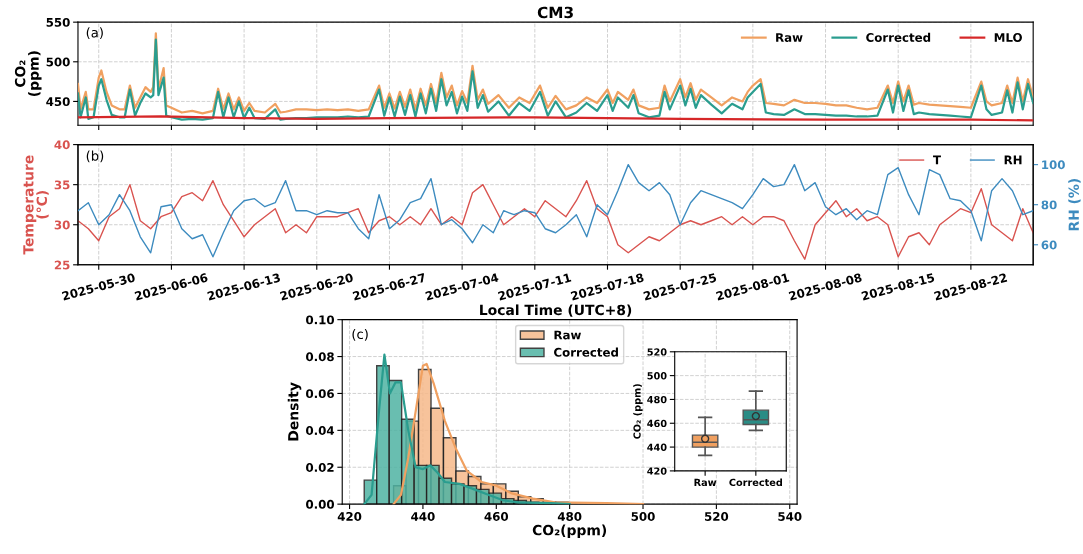  I want to click on y2-tick-label: 100, so click(1053, 165).